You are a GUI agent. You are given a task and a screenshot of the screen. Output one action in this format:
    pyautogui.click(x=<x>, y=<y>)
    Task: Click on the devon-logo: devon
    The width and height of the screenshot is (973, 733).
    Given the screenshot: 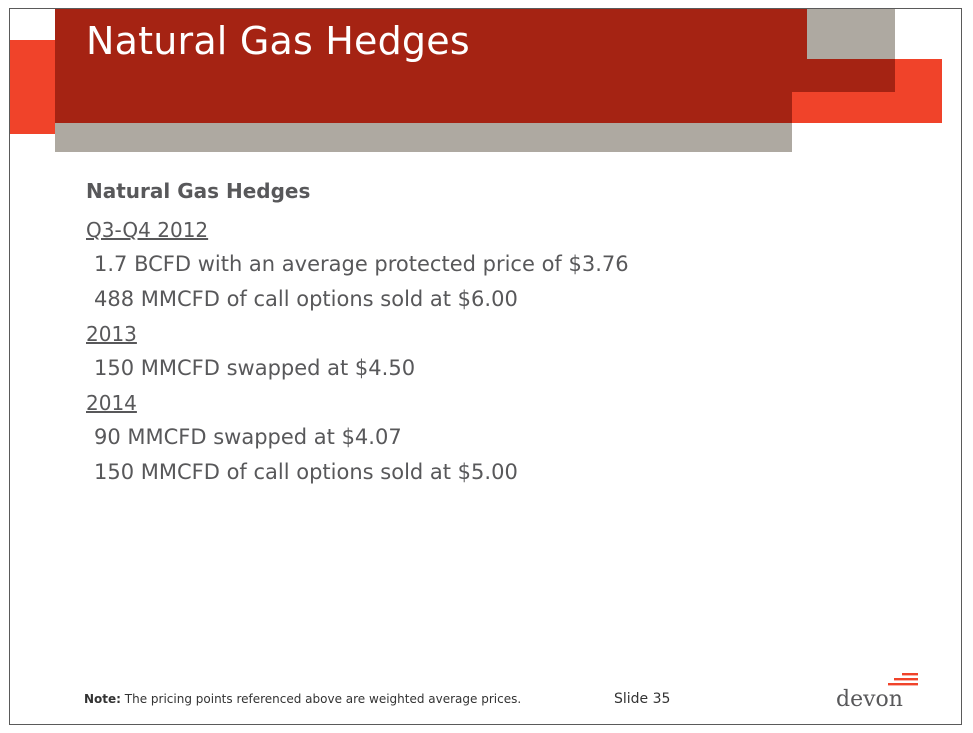 What is the action you would take?
    pyautogui.click(x=877, y=695)
    